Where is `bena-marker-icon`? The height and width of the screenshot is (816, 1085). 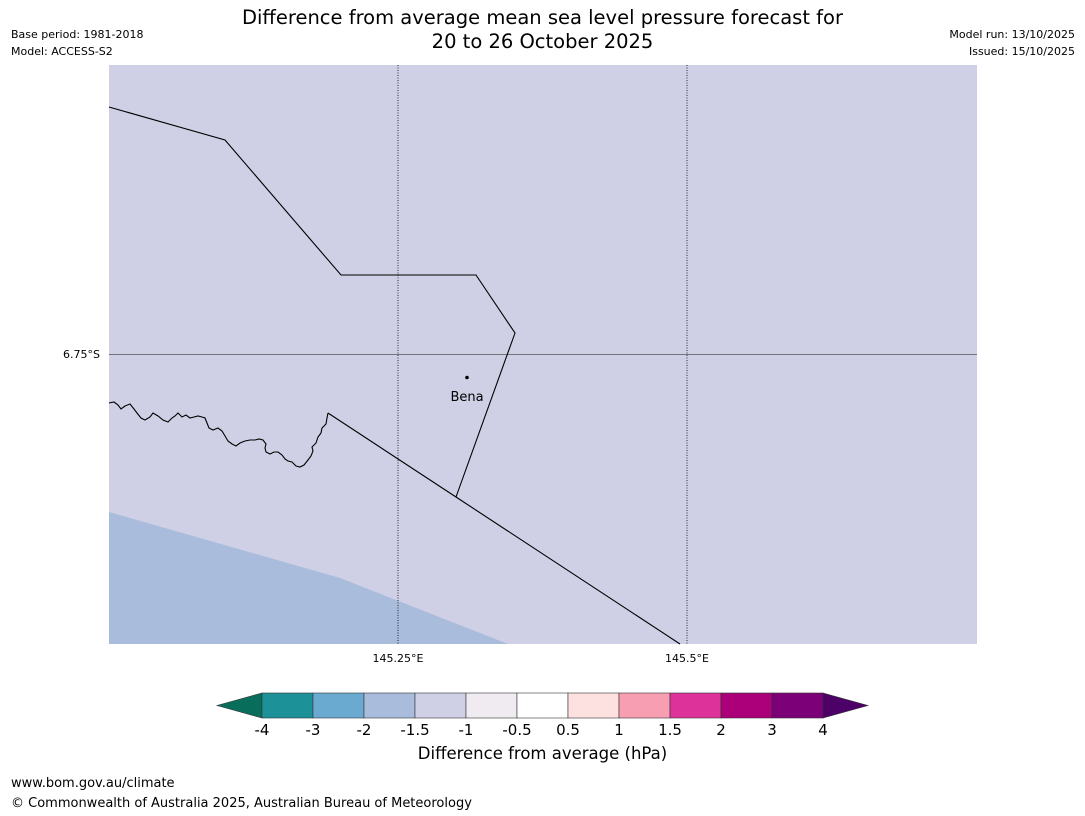 bena-marker-icon is located at coordinates (467, 377).